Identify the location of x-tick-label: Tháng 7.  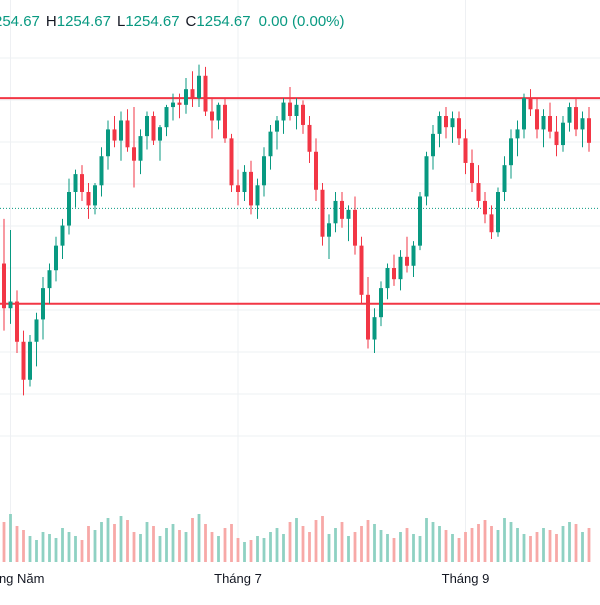
(238, 578).